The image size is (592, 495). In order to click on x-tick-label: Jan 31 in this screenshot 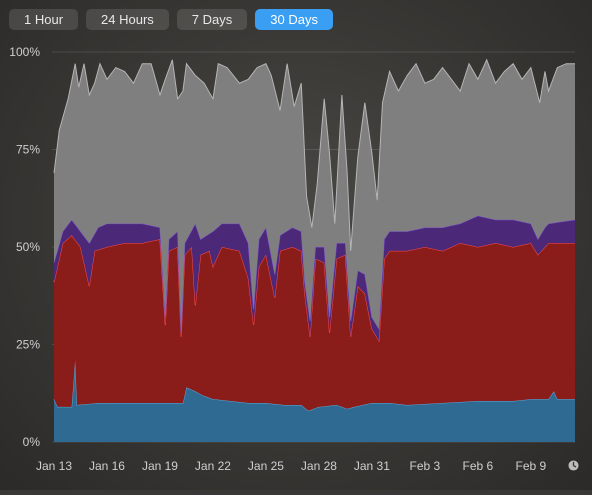, I will do `click(372, 466)`.